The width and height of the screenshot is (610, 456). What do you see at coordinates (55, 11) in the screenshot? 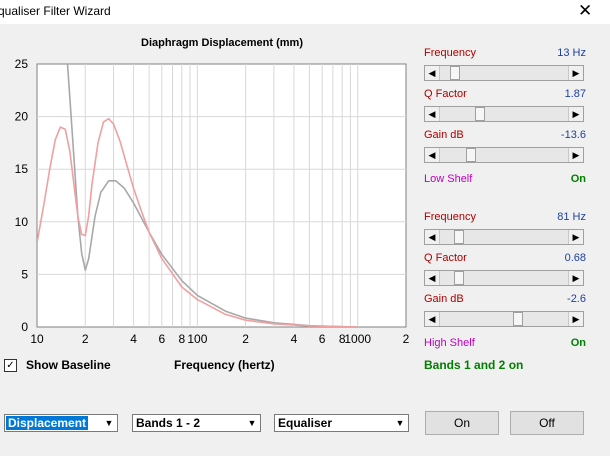
I see `window-title: qualiser Filter Wizard` at bounding box center [55, 11].